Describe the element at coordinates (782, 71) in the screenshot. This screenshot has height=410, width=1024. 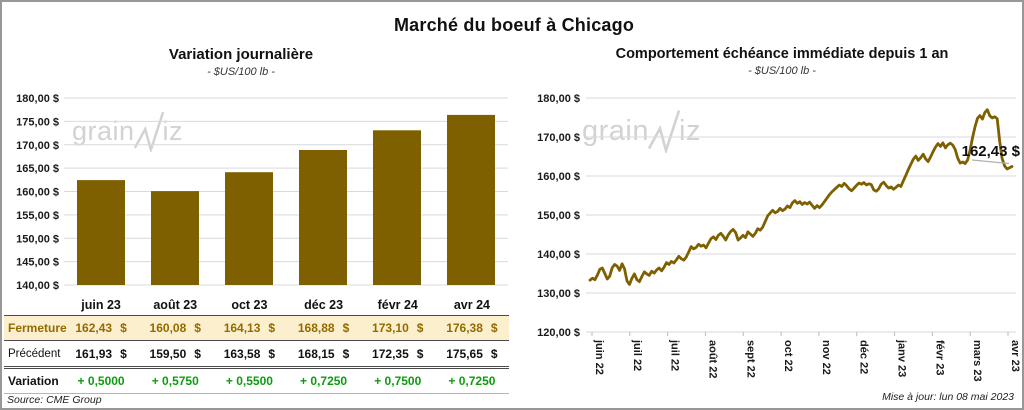
I see `right-chart-subtitle: - $US/100 lb -` at that location.